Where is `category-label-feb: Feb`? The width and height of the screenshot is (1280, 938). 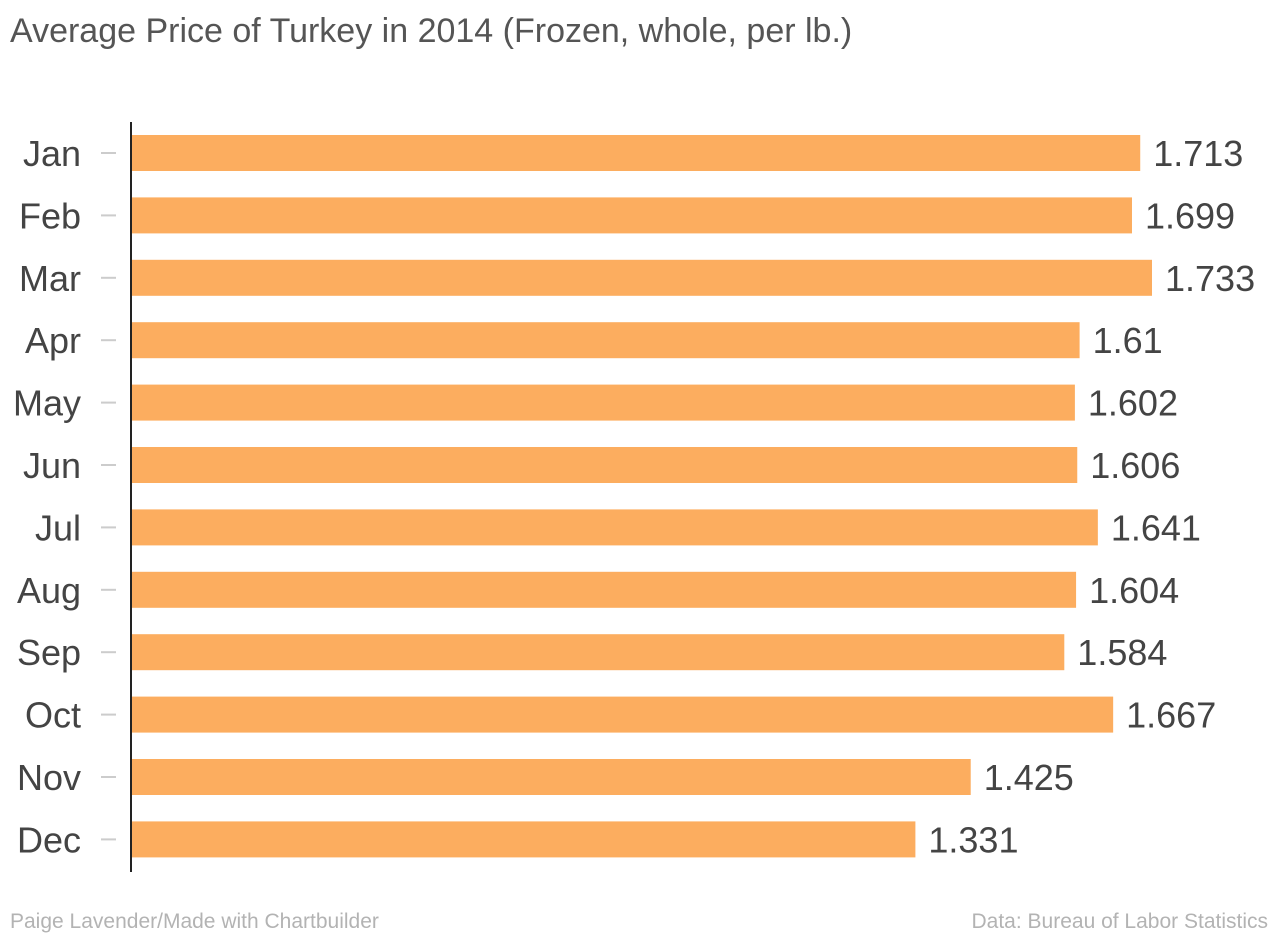
category-label-feb: Feb is located at coordinates (50, 215).